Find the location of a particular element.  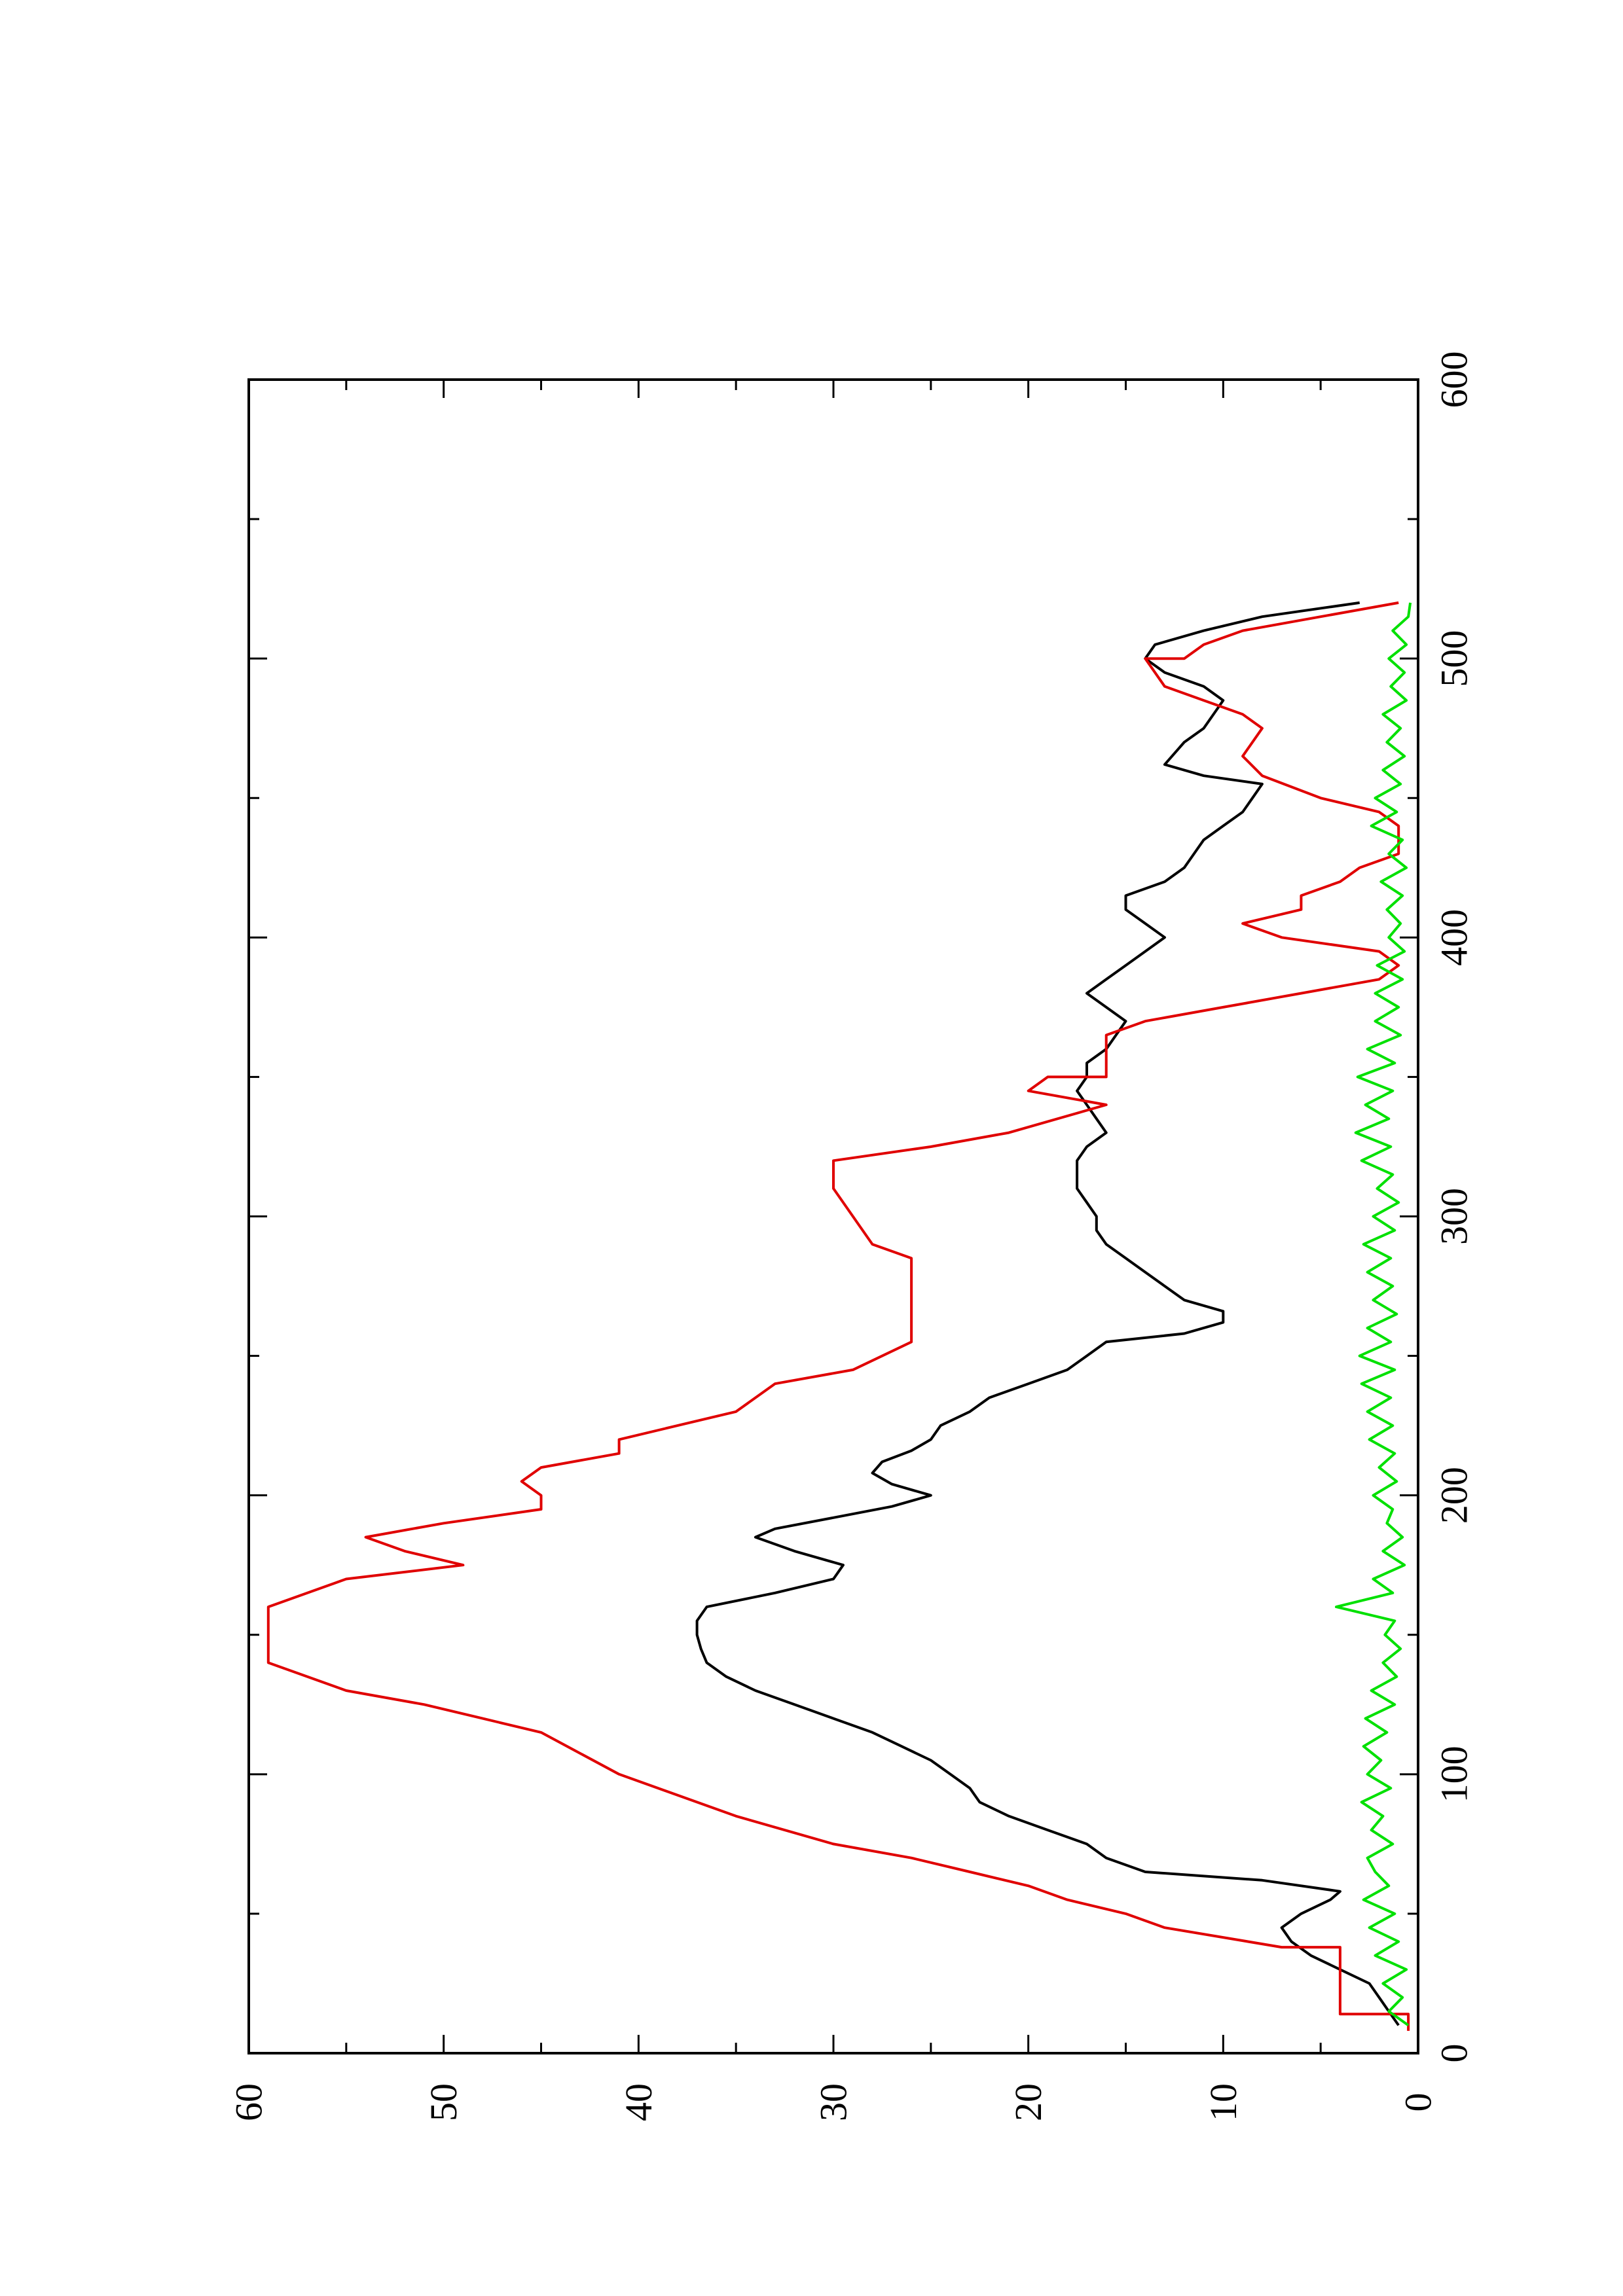

x-tick-label: 400 is located at coordinates (1454, 937).